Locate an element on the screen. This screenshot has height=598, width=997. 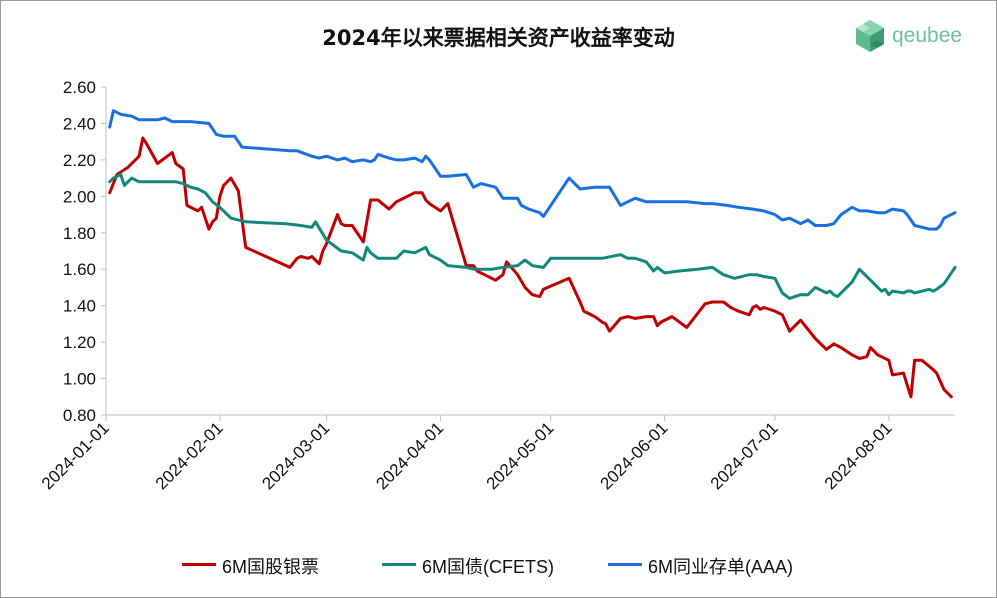
y-tick-label: 1.60 is located at coordinates (79, 269).